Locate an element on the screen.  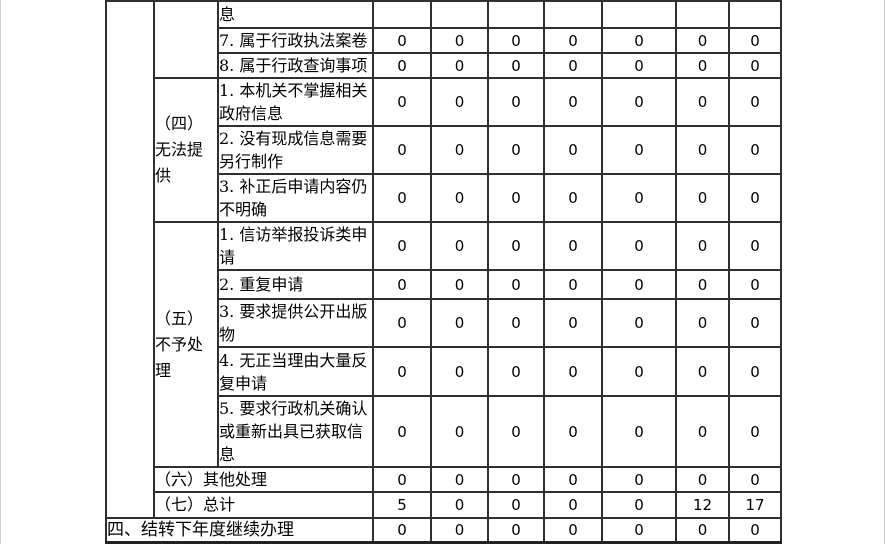
item-cell: 2. 没有现成信息需要另行制作 is located at coordinates (295, 150).